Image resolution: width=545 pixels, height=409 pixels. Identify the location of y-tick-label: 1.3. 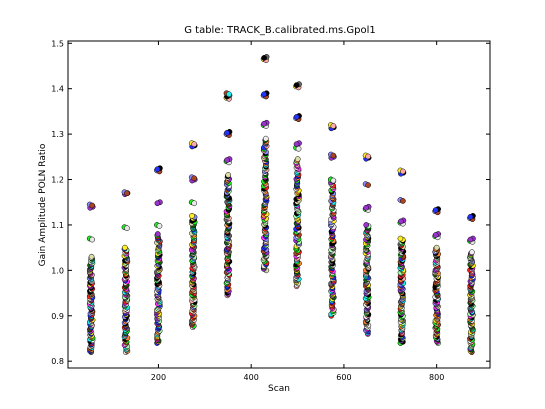
(57, 134).